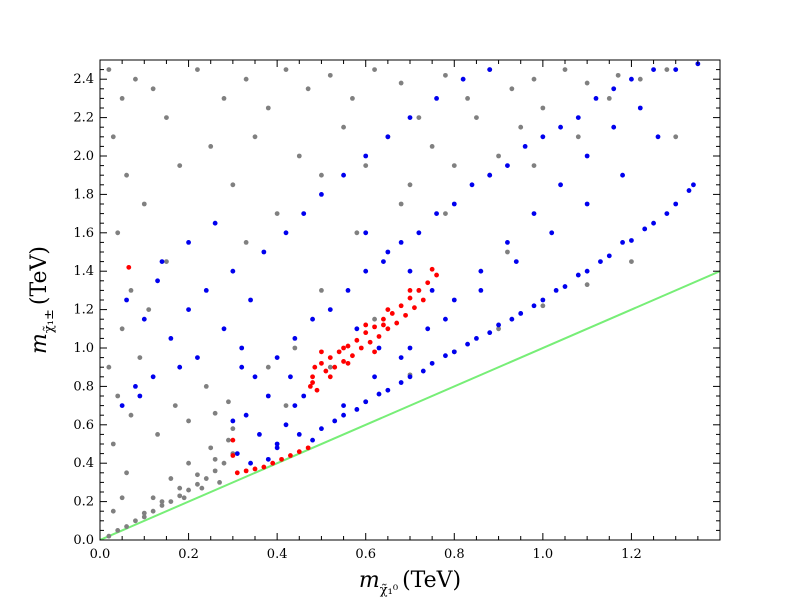 Image resolution: width=800 pixels, height=605 pixels. Describe the element at coordinates (83, 386) in the screenshot. I see `y-tick-label: 0.8` at that location.